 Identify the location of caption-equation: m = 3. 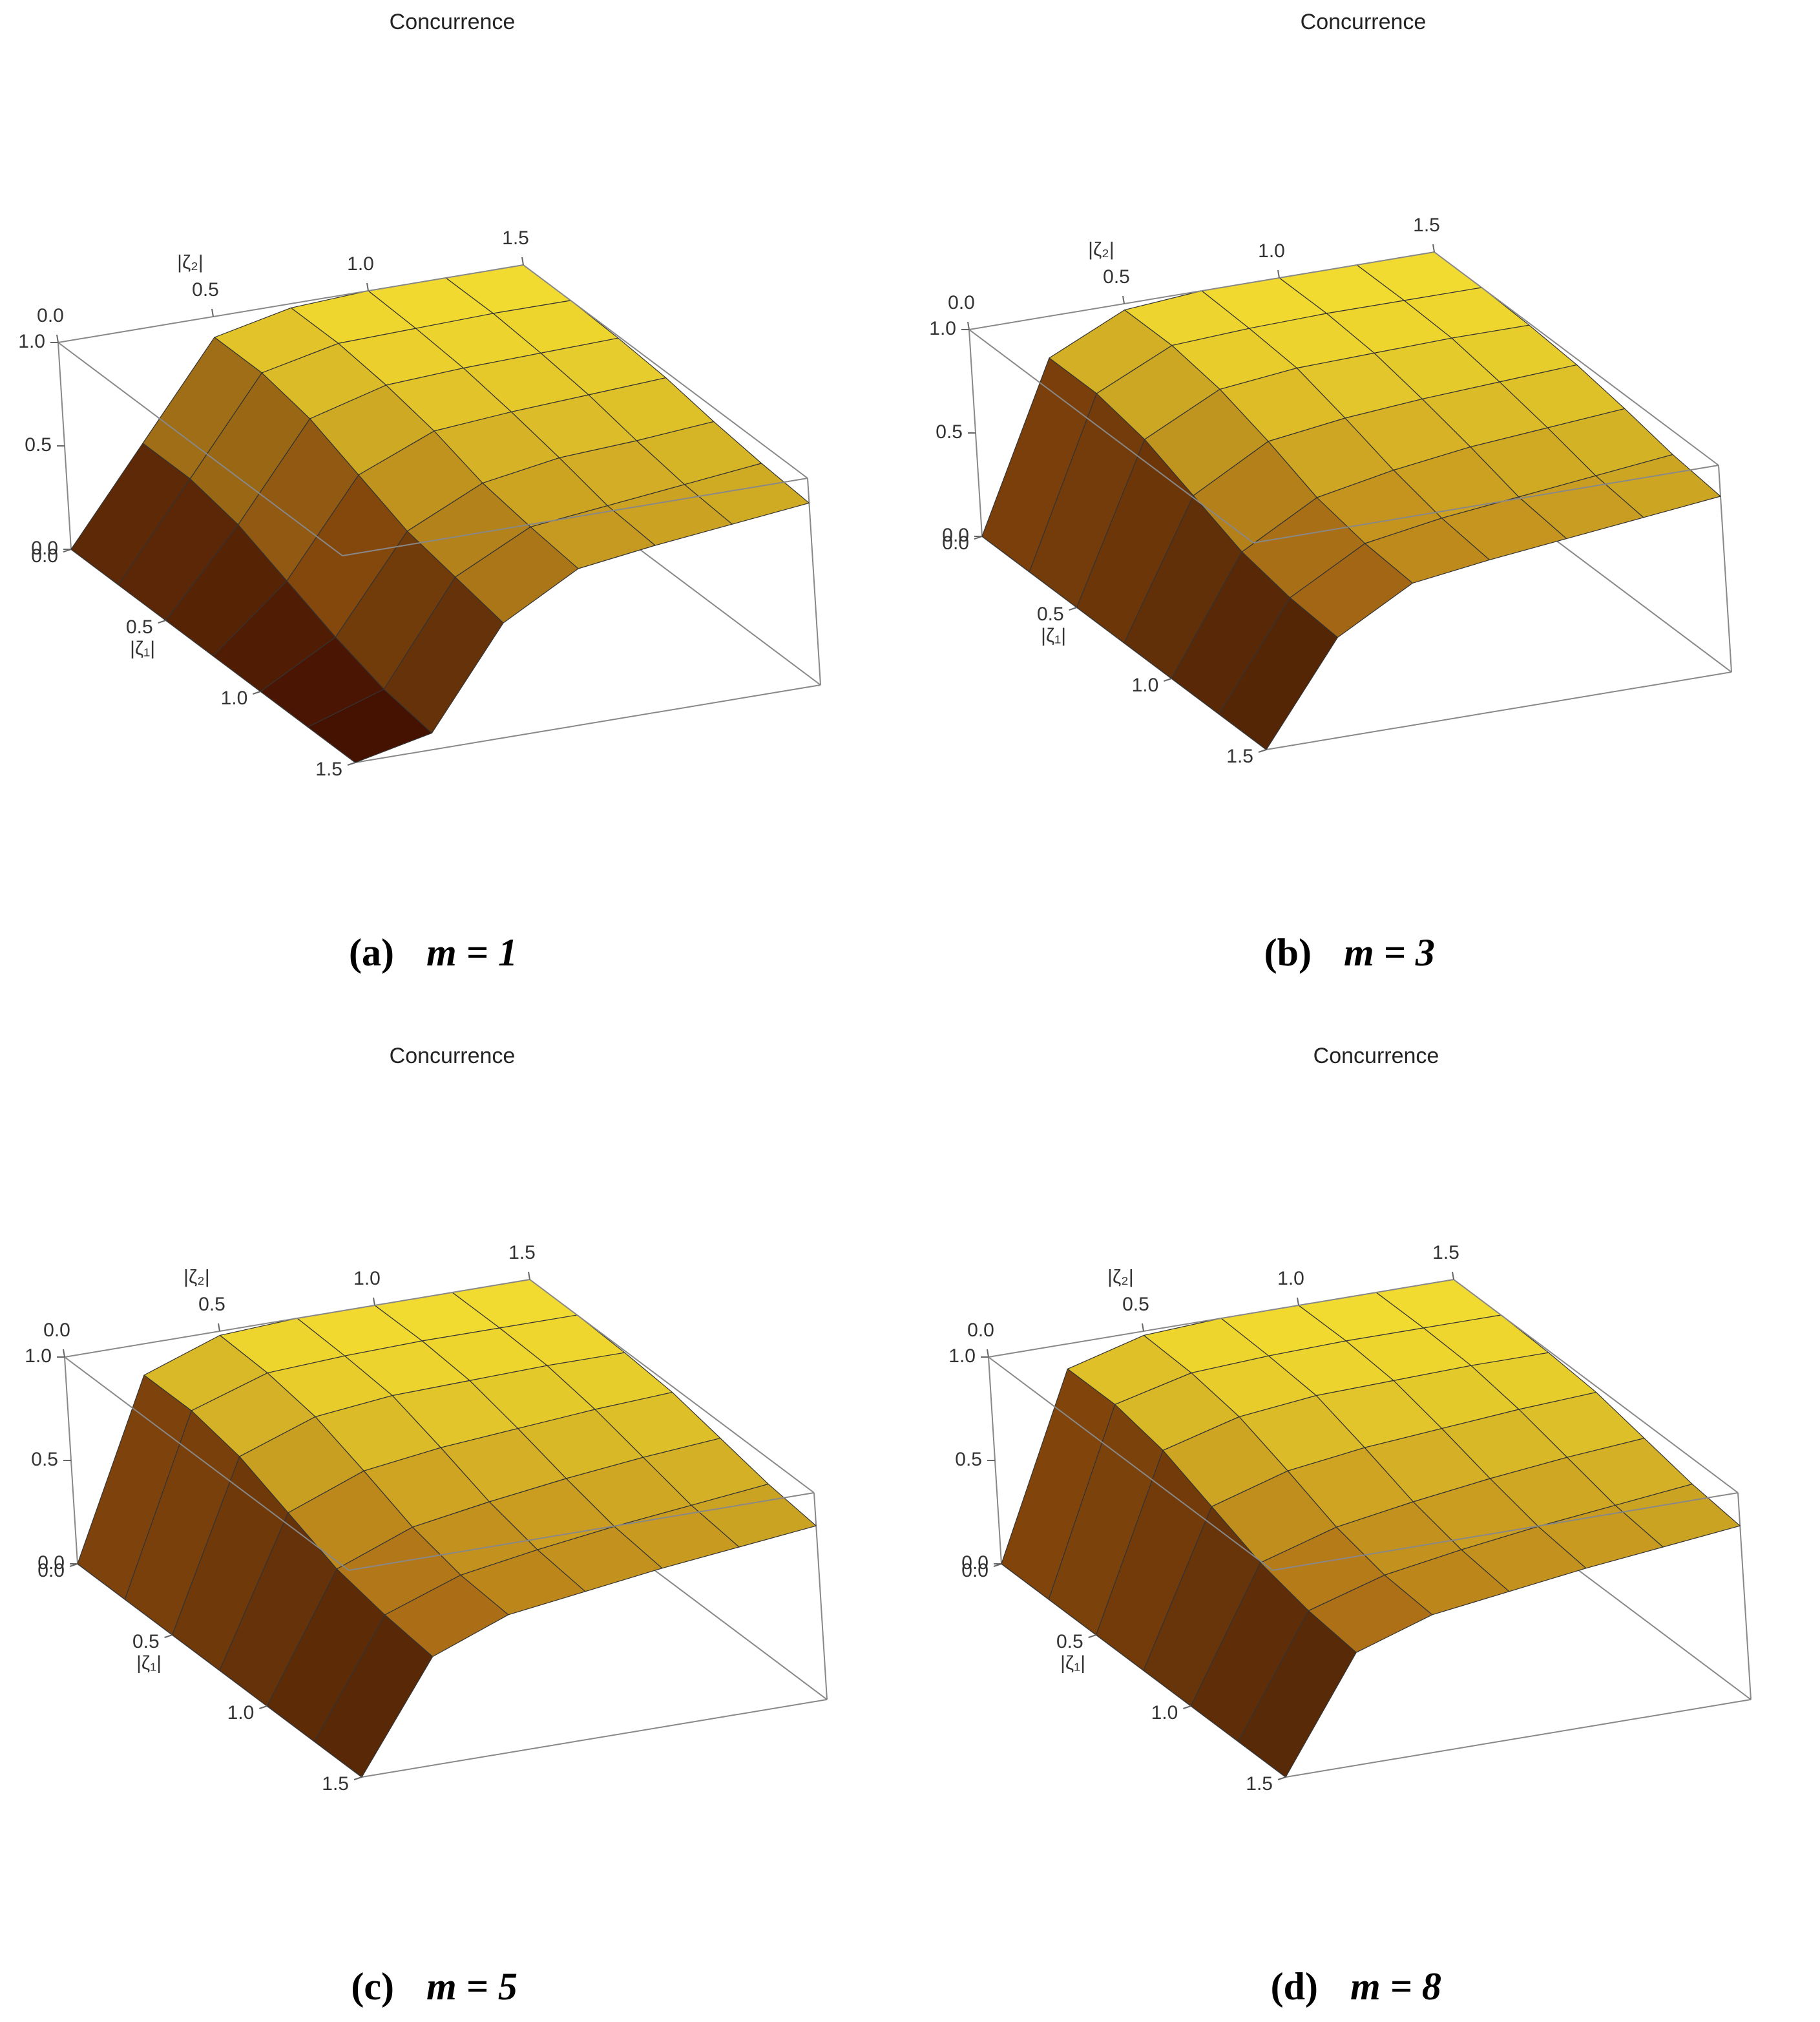
(1390, 953).